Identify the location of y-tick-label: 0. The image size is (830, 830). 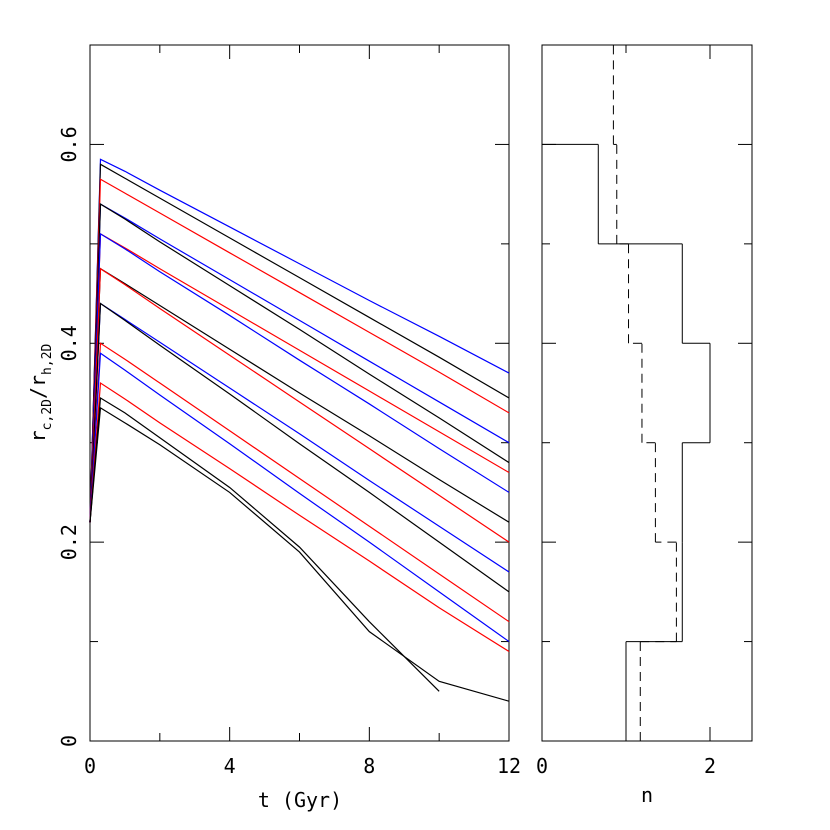
(69, 741).